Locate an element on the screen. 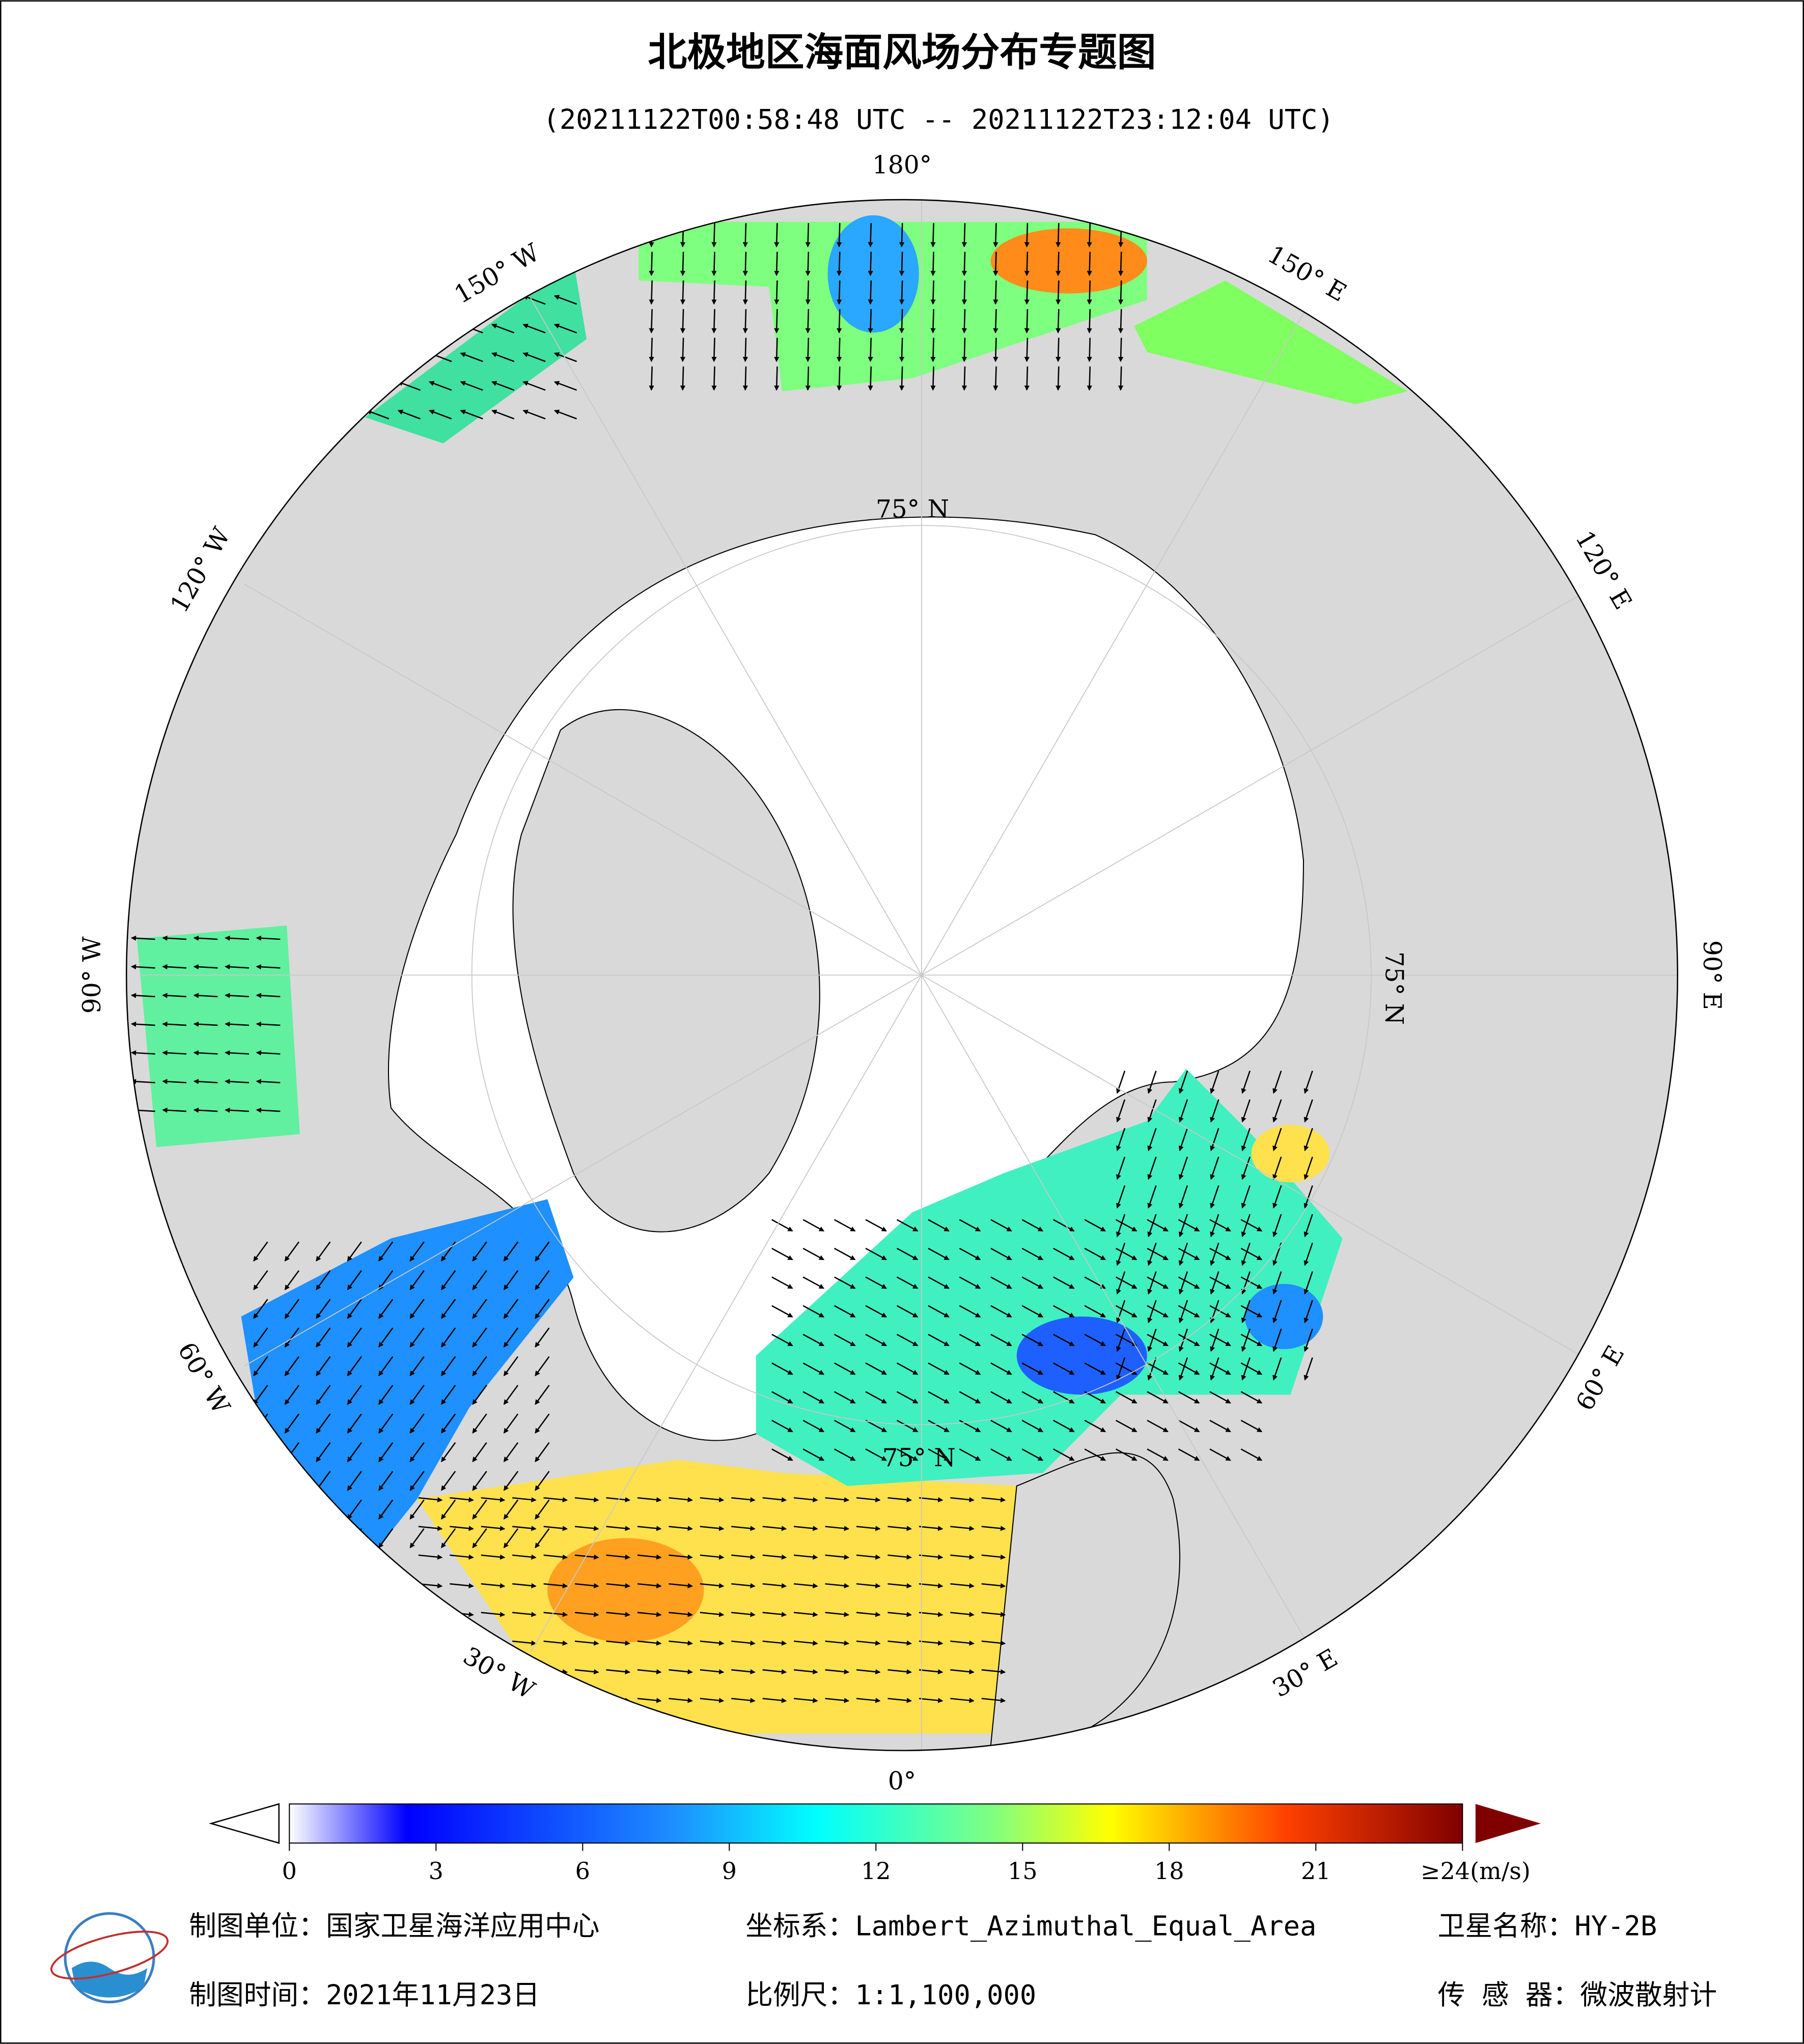  latitude-label: 75° N is located at coordinates (1394, 988).